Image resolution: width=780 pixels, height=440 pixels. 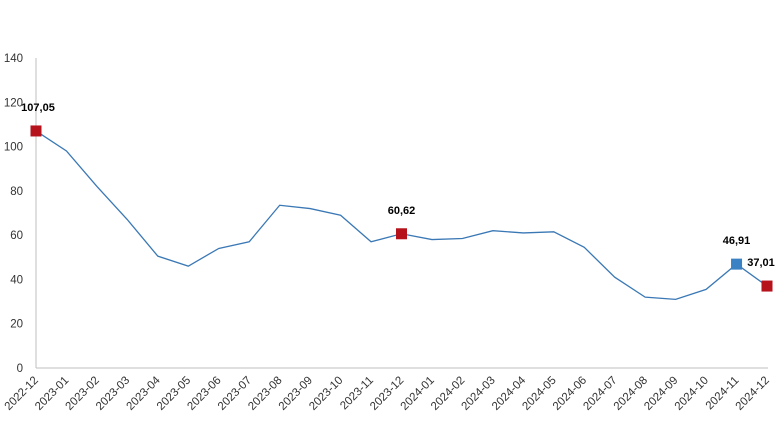 What do you see at coordinates (16, 325) in the screenshot?
I see `y-tick-label: 20` at bounding box center [16, 325].